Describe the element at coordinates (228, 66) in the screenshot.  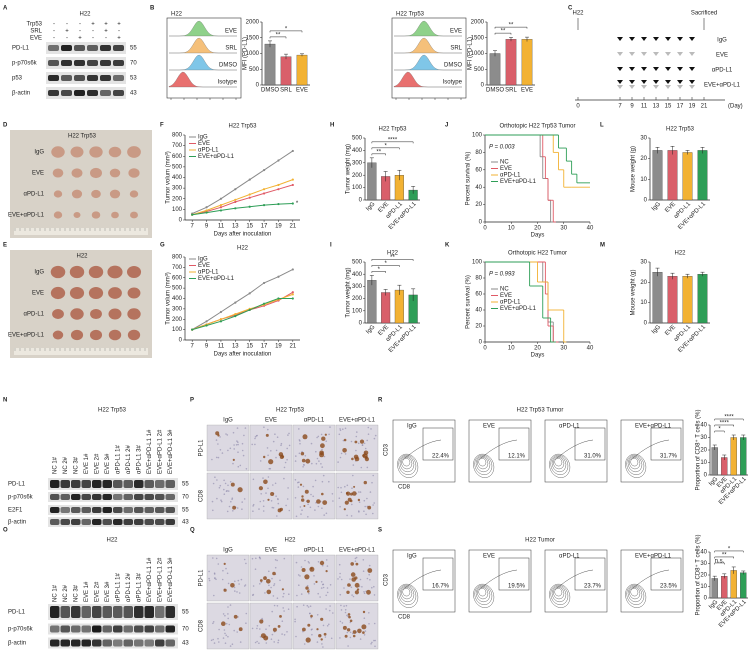
I see `histogram-label: DMSO` at that location.